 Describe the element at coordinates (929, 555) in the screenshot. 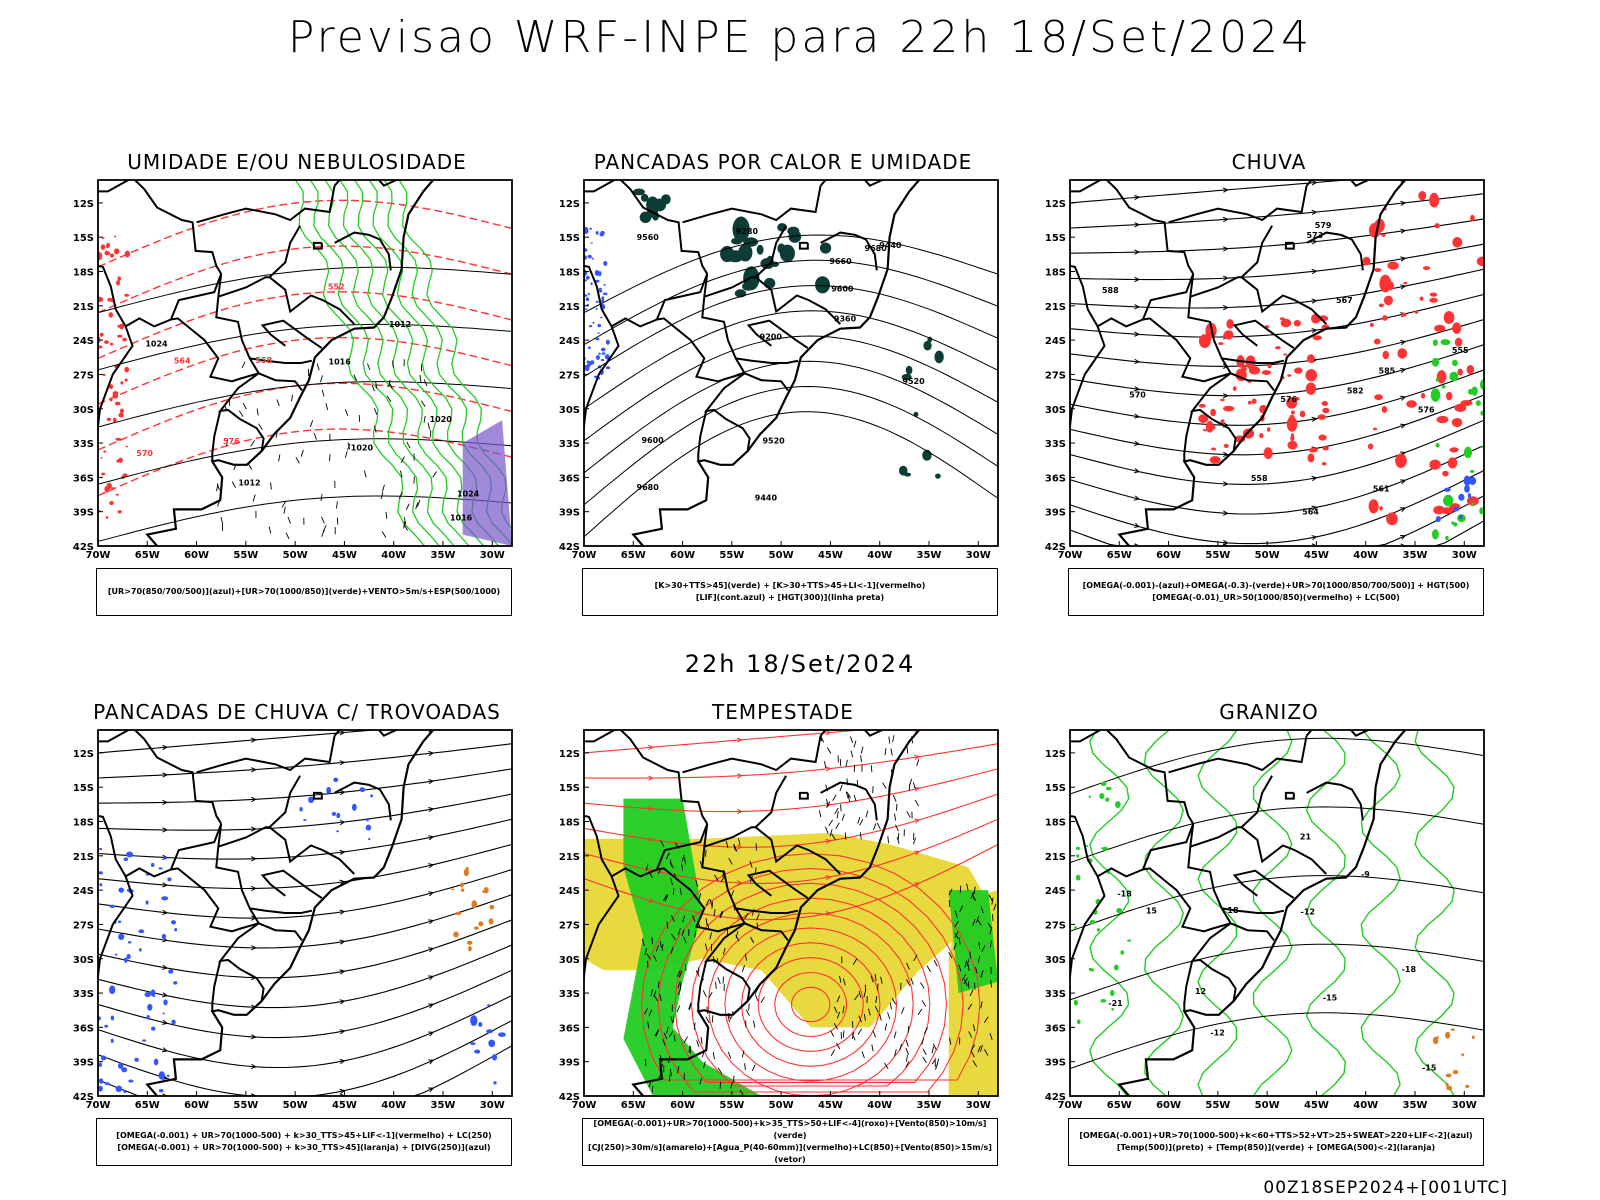

I see `lon-label: 35W` at that location.